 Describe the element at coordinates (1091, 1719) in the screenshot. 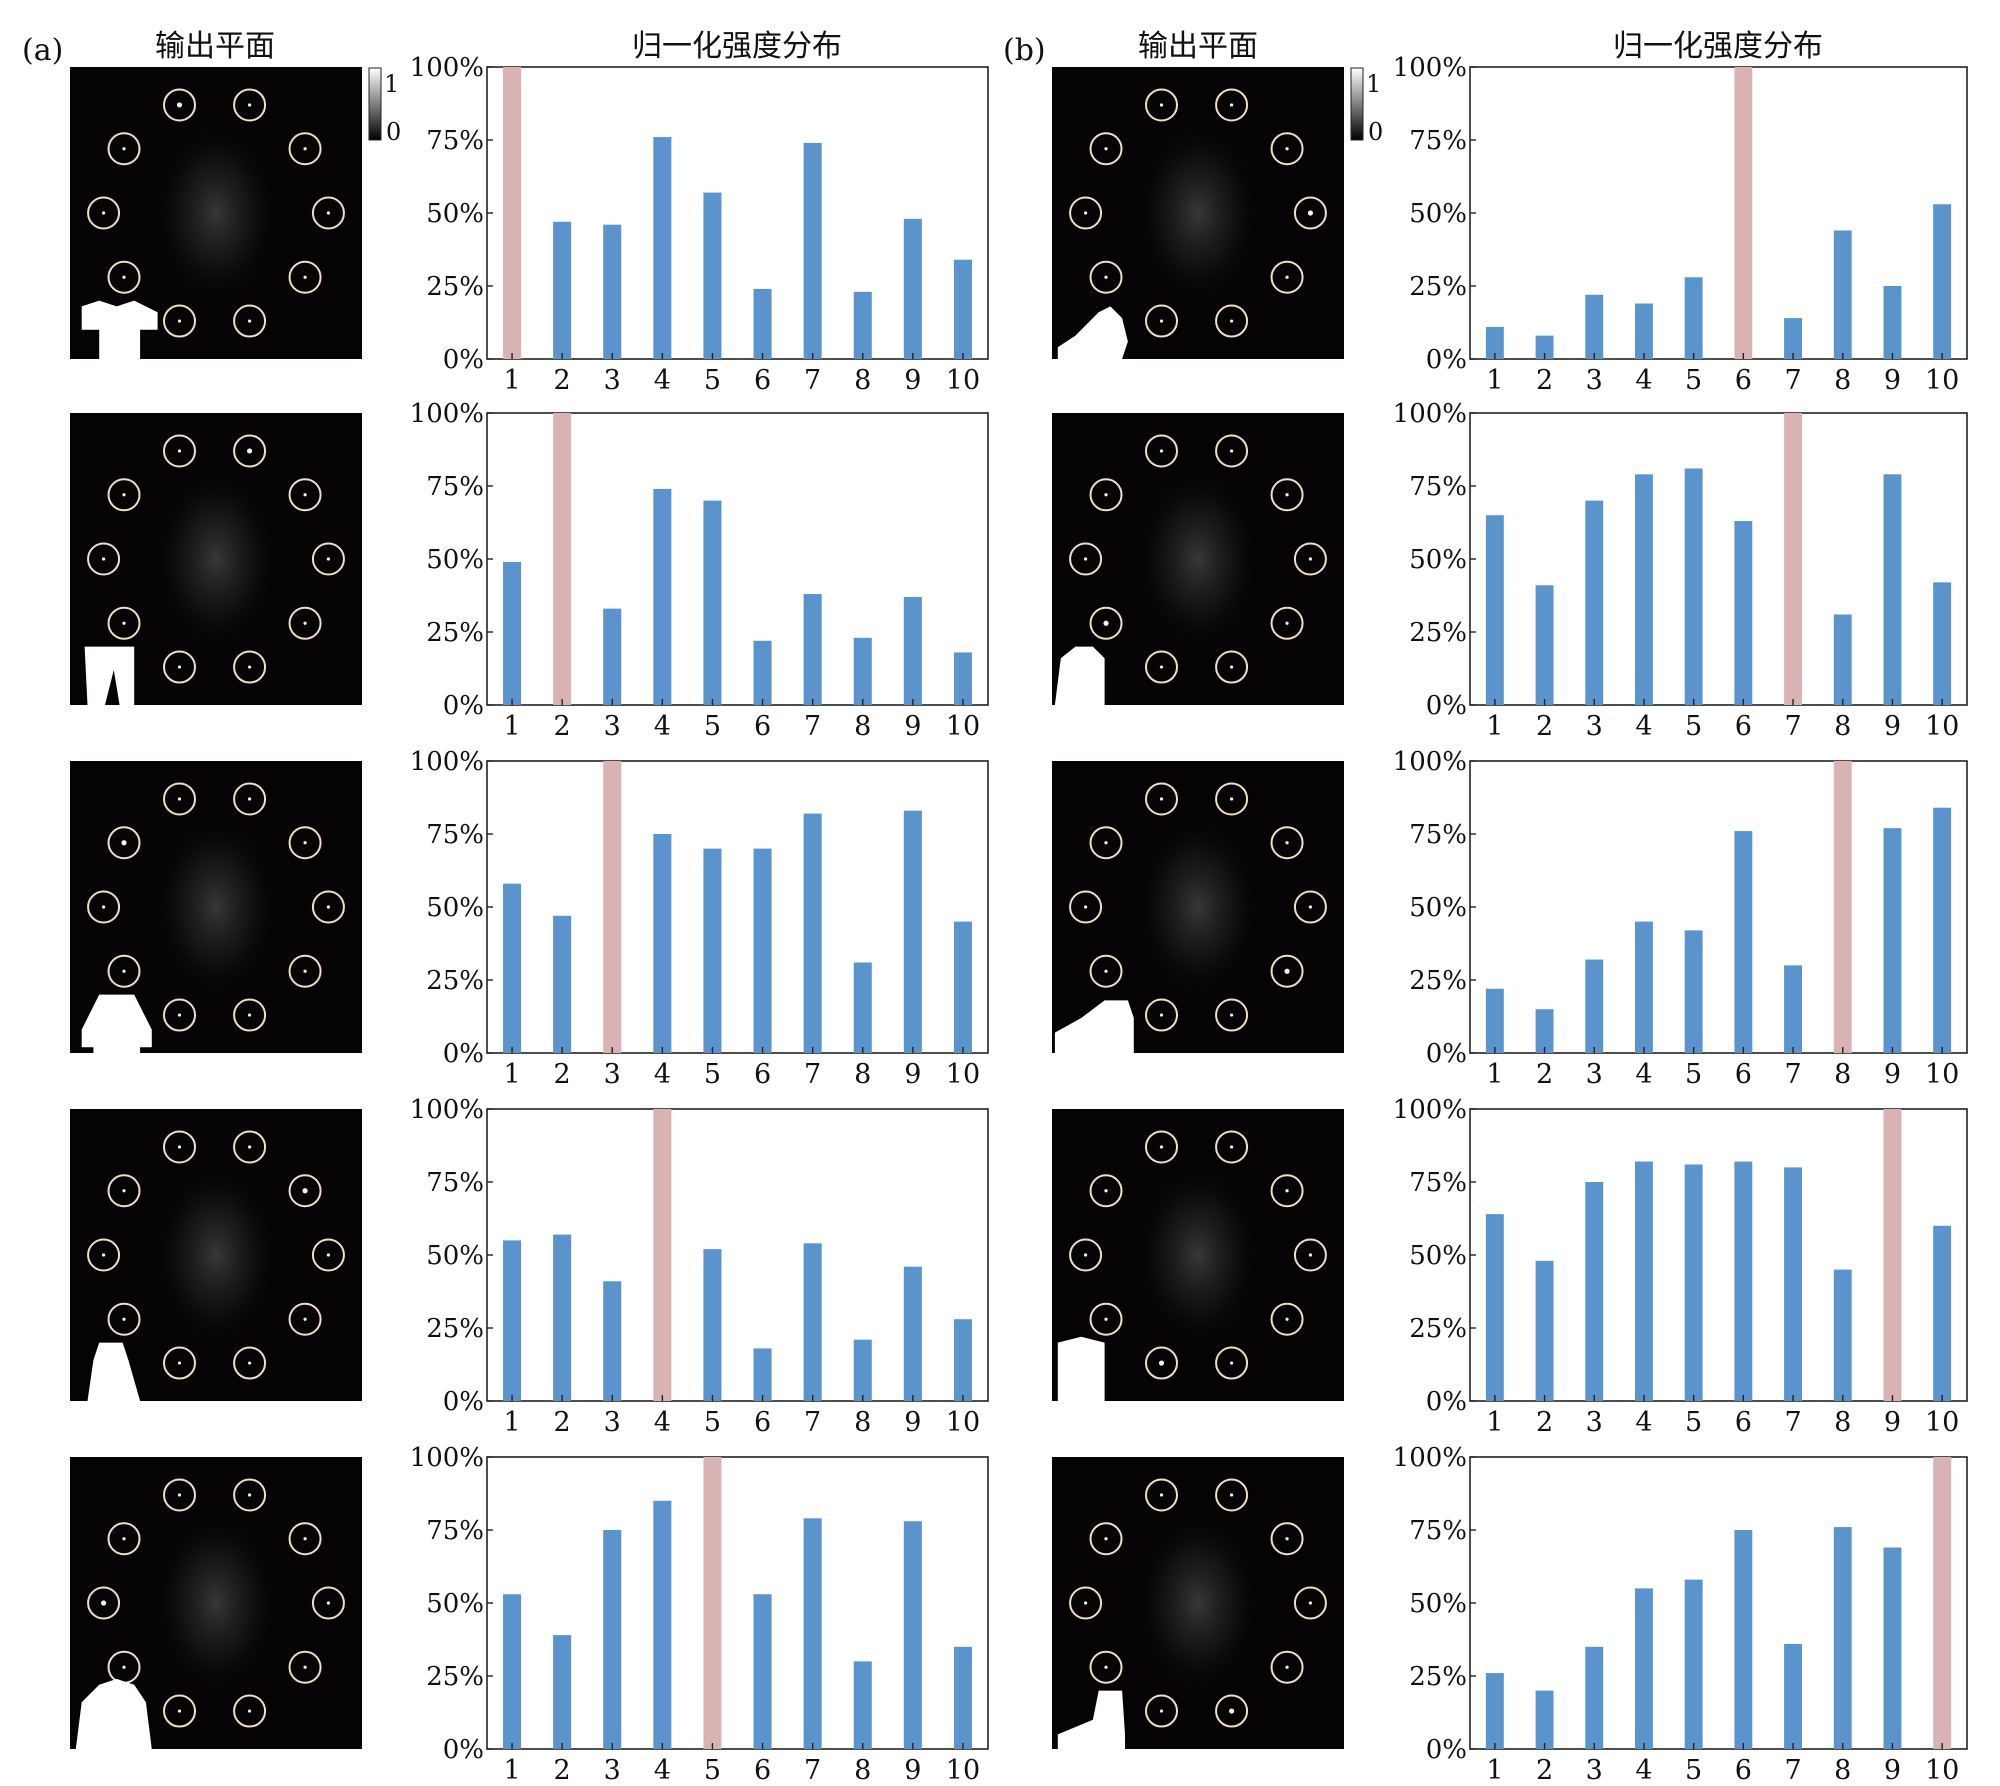

I see `ankle-boot-icon` at that location.